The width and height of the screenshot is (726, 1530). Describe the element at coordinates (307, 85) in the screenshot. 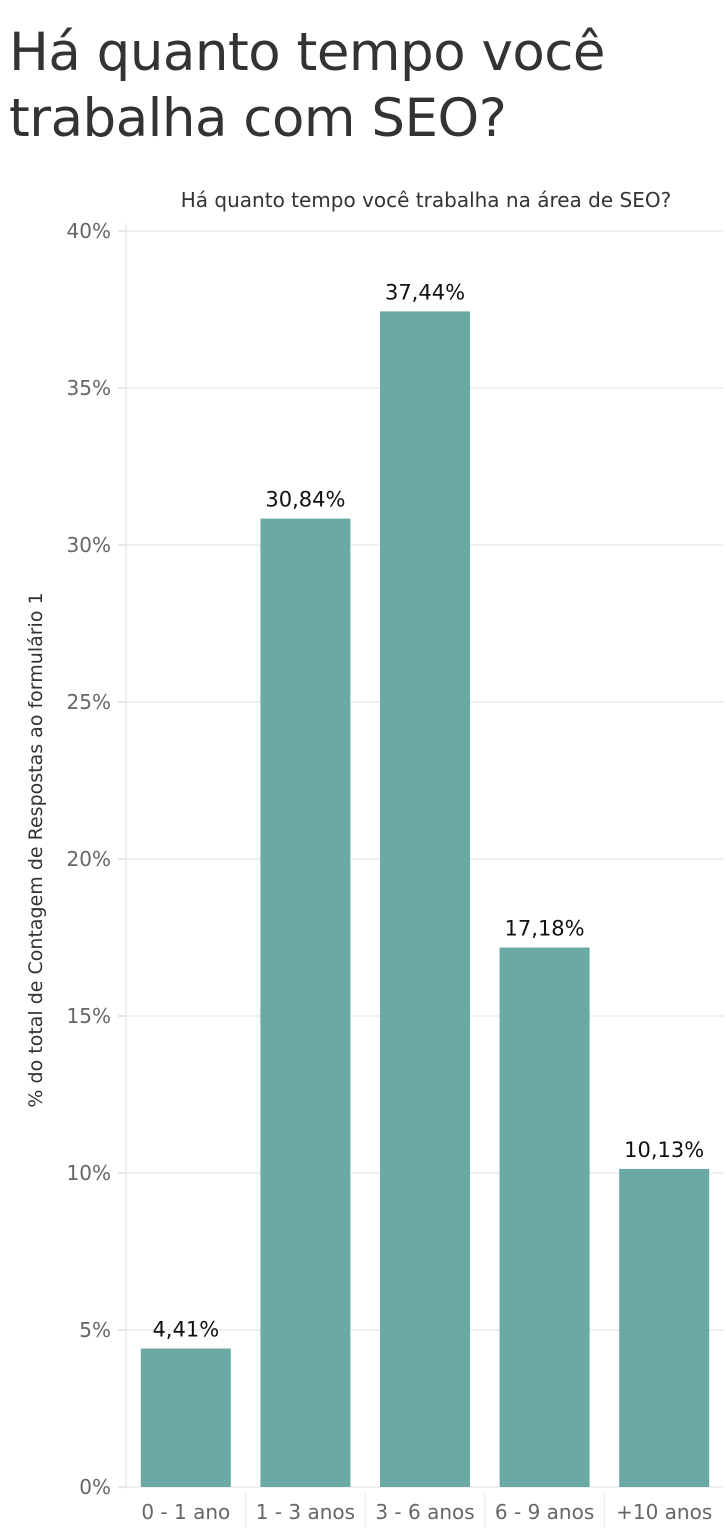

I see `page-title: Há quanto tempo você trabalha com SEO?` at that location.